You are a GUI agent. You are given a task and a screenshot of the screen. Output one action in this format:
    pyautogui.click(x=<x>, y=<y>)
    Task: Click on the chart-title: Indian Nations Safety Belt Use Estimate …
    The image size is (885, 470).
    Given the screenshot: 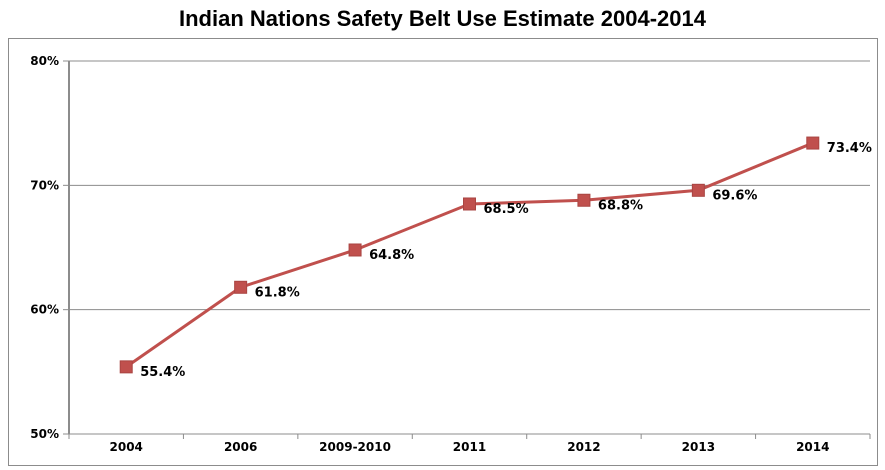 What is the action you would take?
    pyautogui.click(x=442, y=18)
    